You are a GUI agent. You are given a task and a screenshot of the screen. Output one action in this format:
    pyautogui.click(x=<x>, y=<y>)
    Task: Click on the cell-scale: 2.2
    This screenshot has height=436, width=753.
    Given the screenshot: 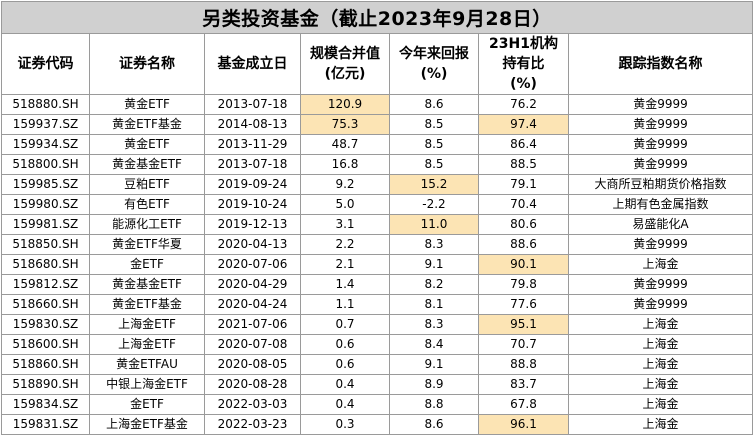 What is the action you would take?
    pyautogui.click(x=345, y=244)
    